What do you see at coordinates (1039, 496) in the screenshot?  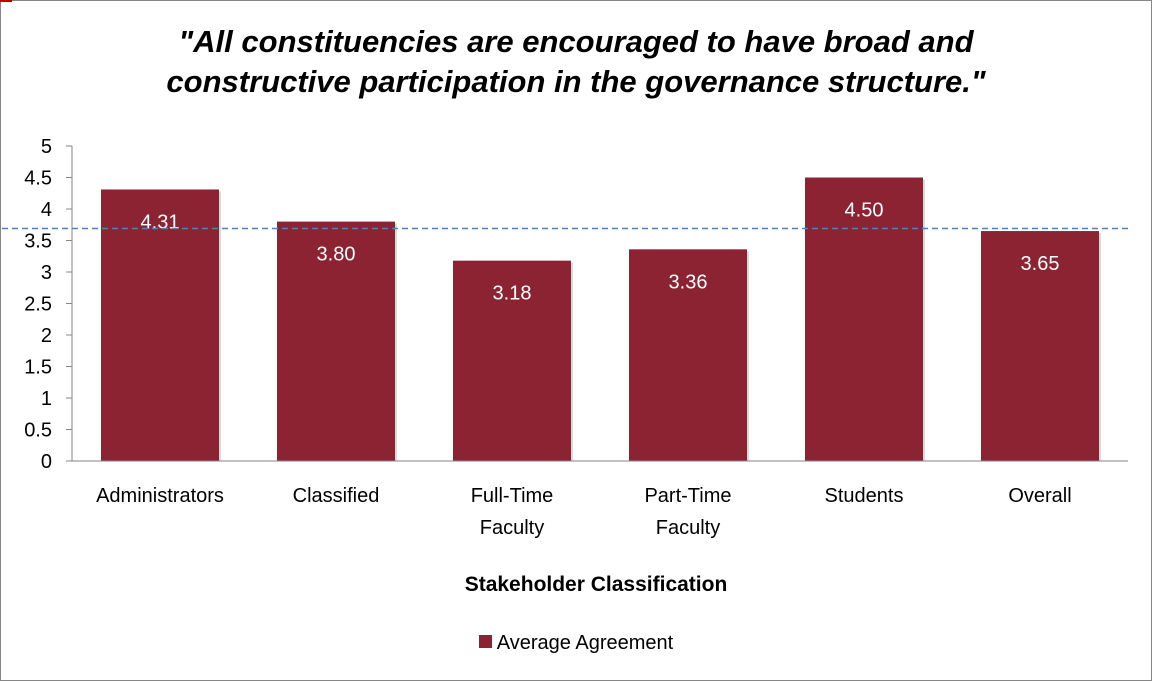 I see `x-tick-label: Overall` at bounding box center [1039, 496].